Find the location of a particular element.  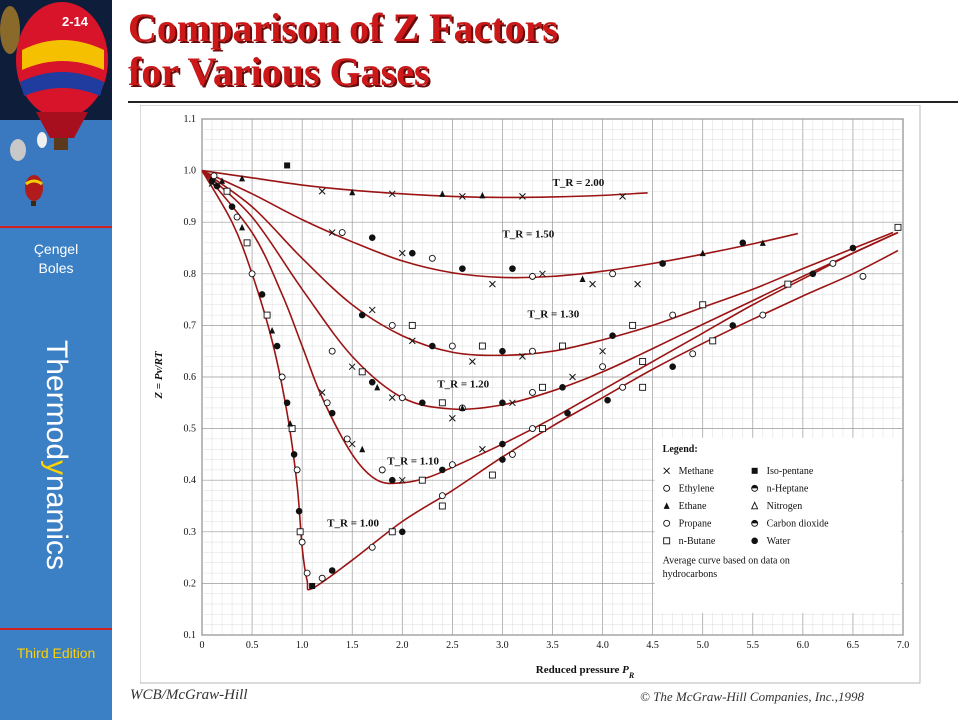

legend-note: hydrocarbons is located at coordinates (690, 574).